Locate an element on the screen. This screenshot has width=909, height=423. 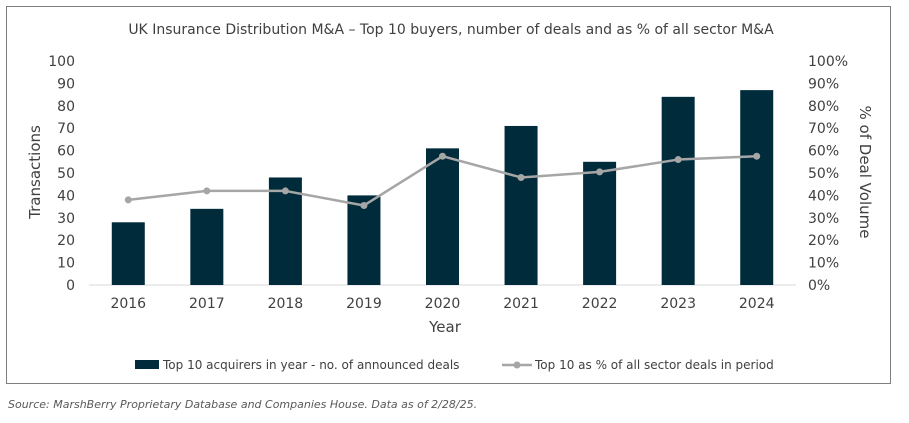
y2-tick-label: 10% is located at coordinates (823, 264).